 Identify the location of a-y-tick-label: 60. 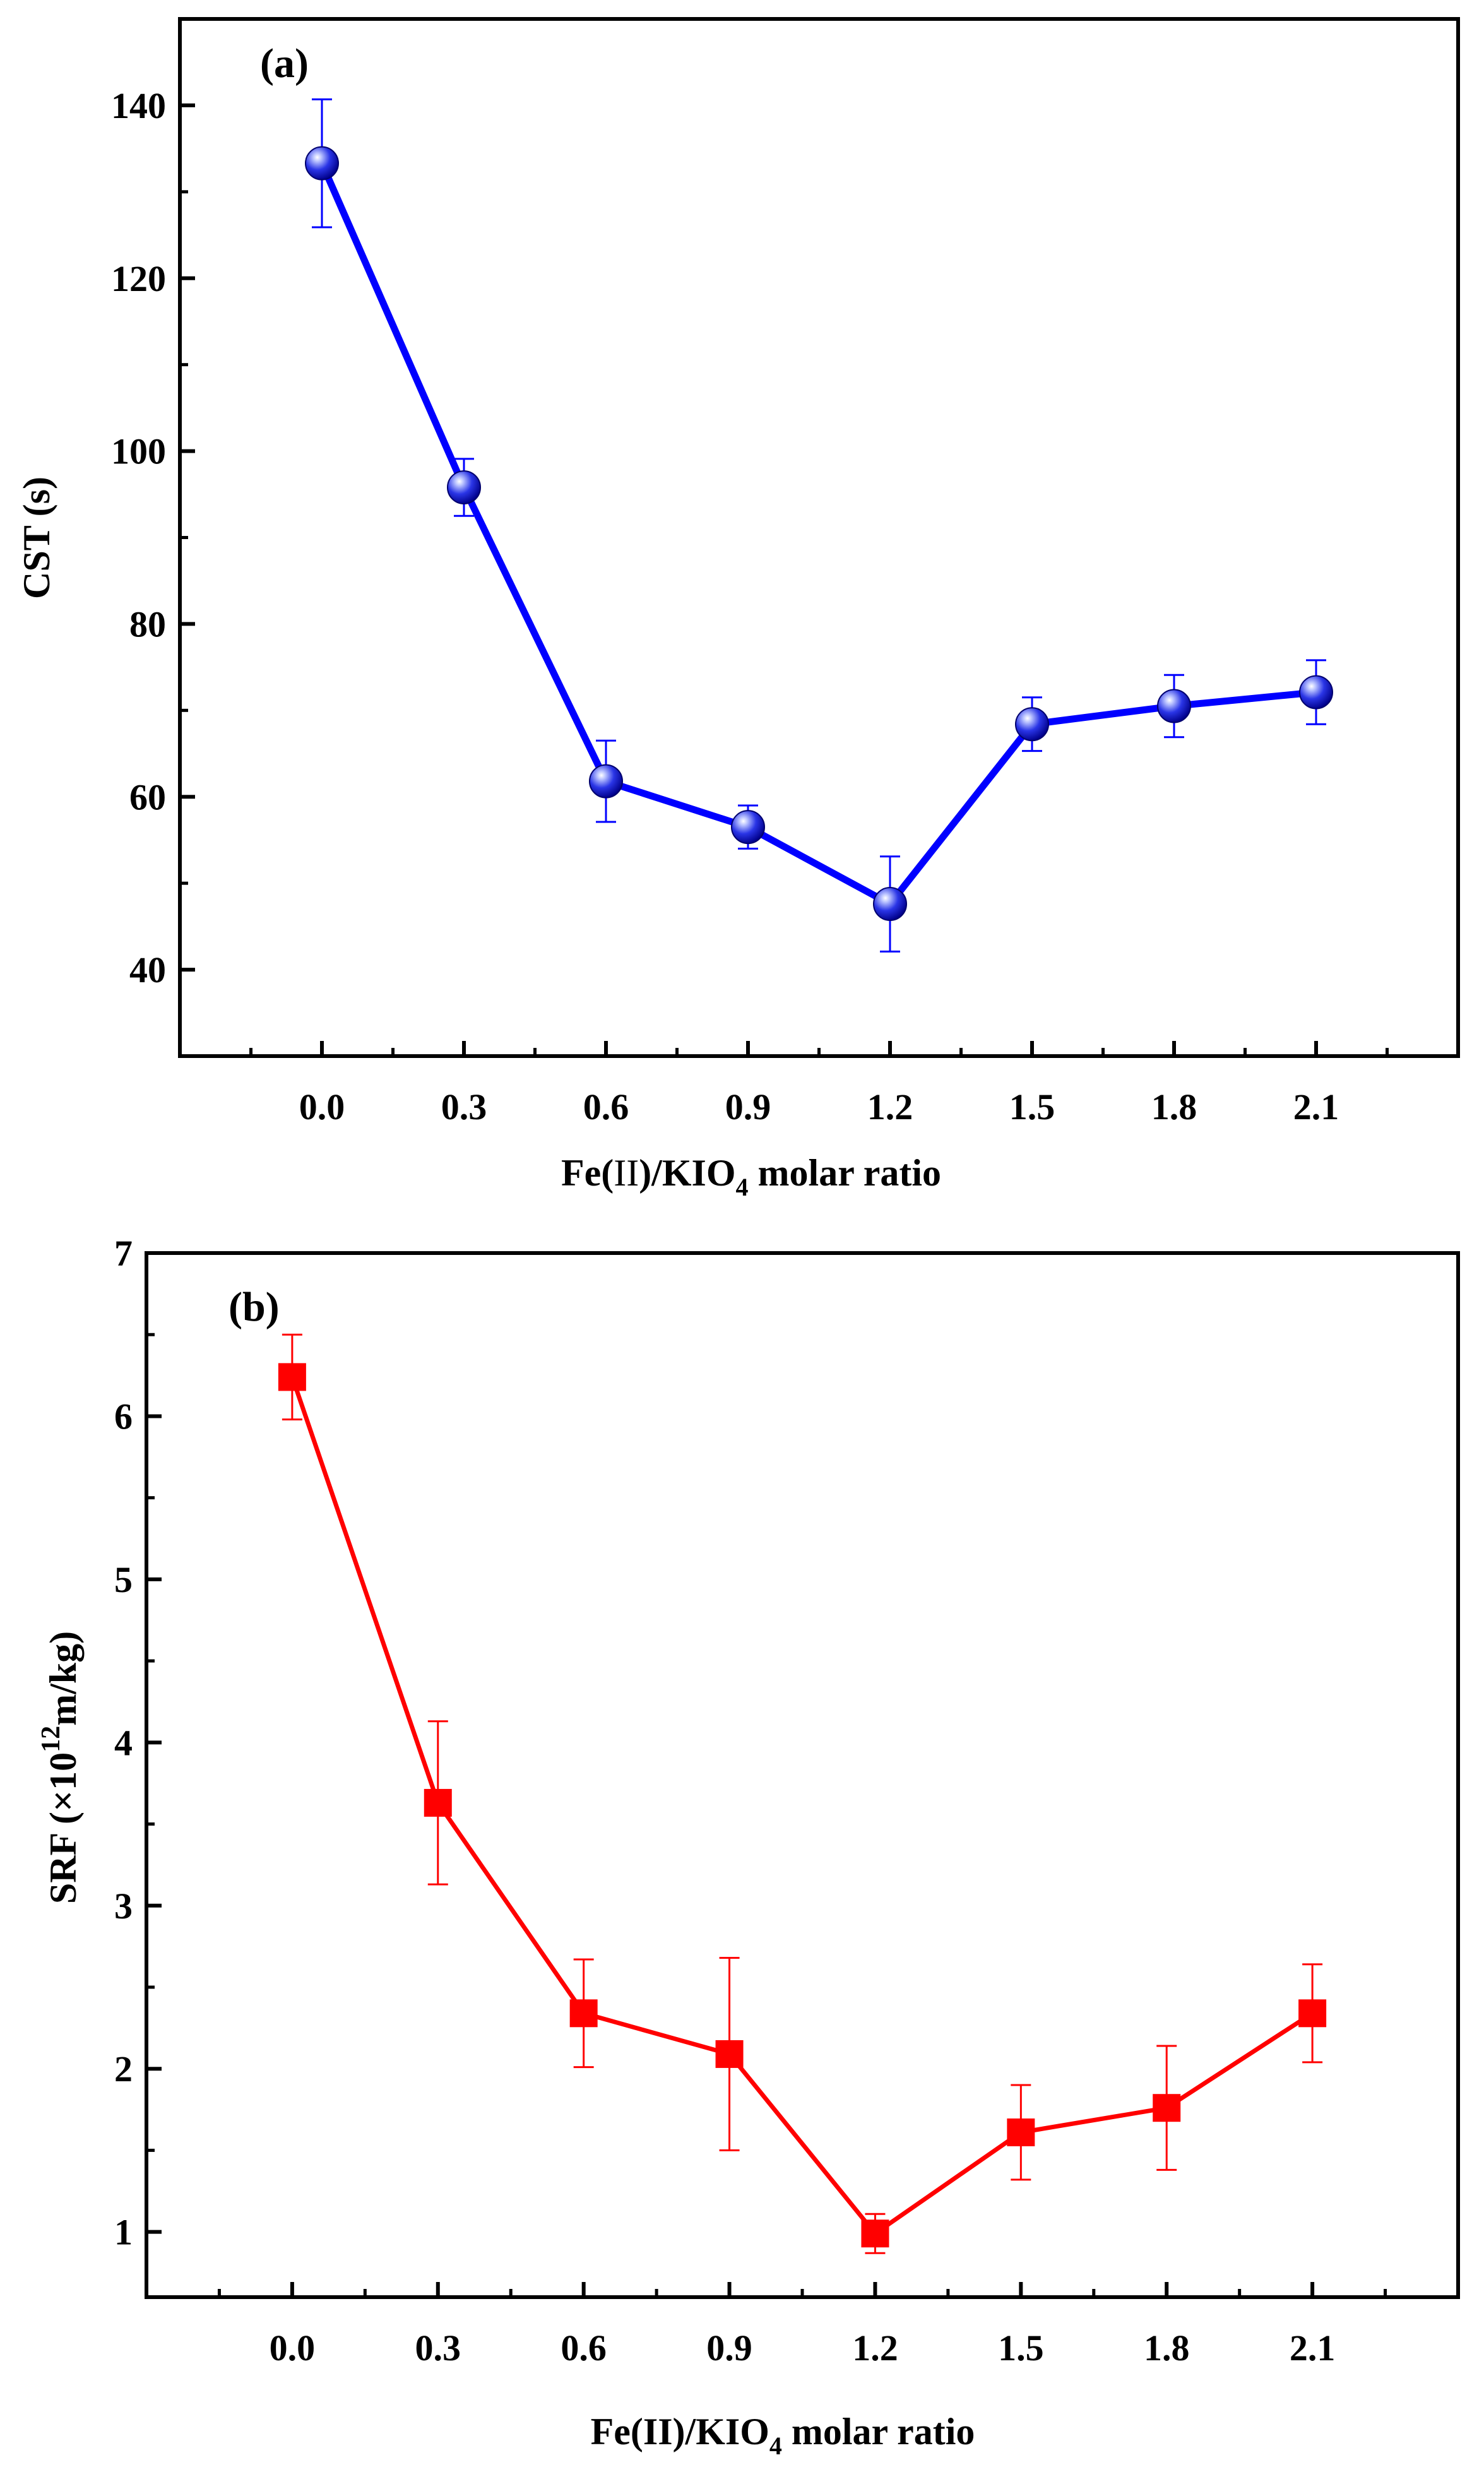
(147, 797).